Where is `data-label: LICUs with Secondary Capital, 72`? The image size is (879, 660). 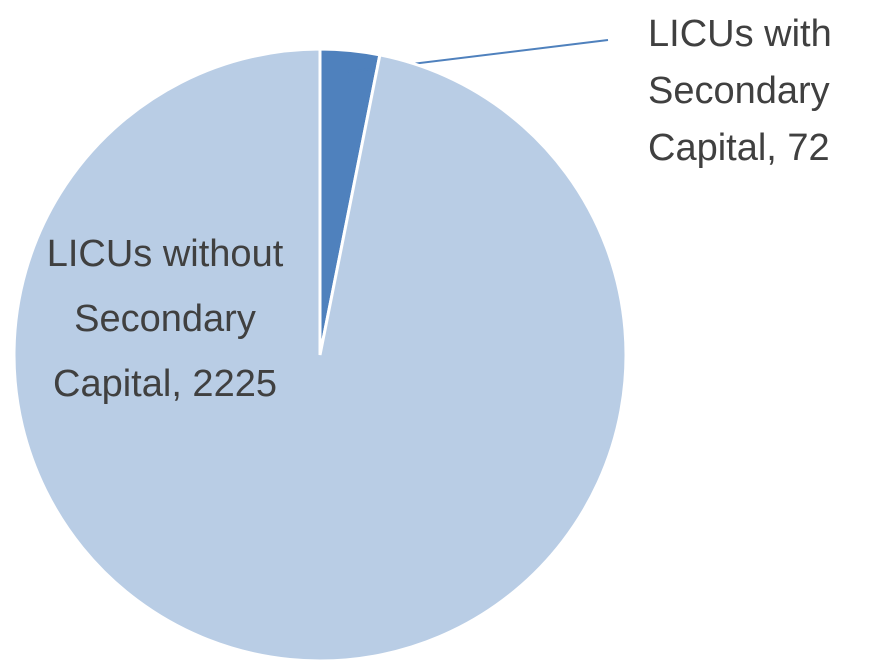
data-label: LICUs with Secondary Capital, 72 is located at coordinates (740, 91).